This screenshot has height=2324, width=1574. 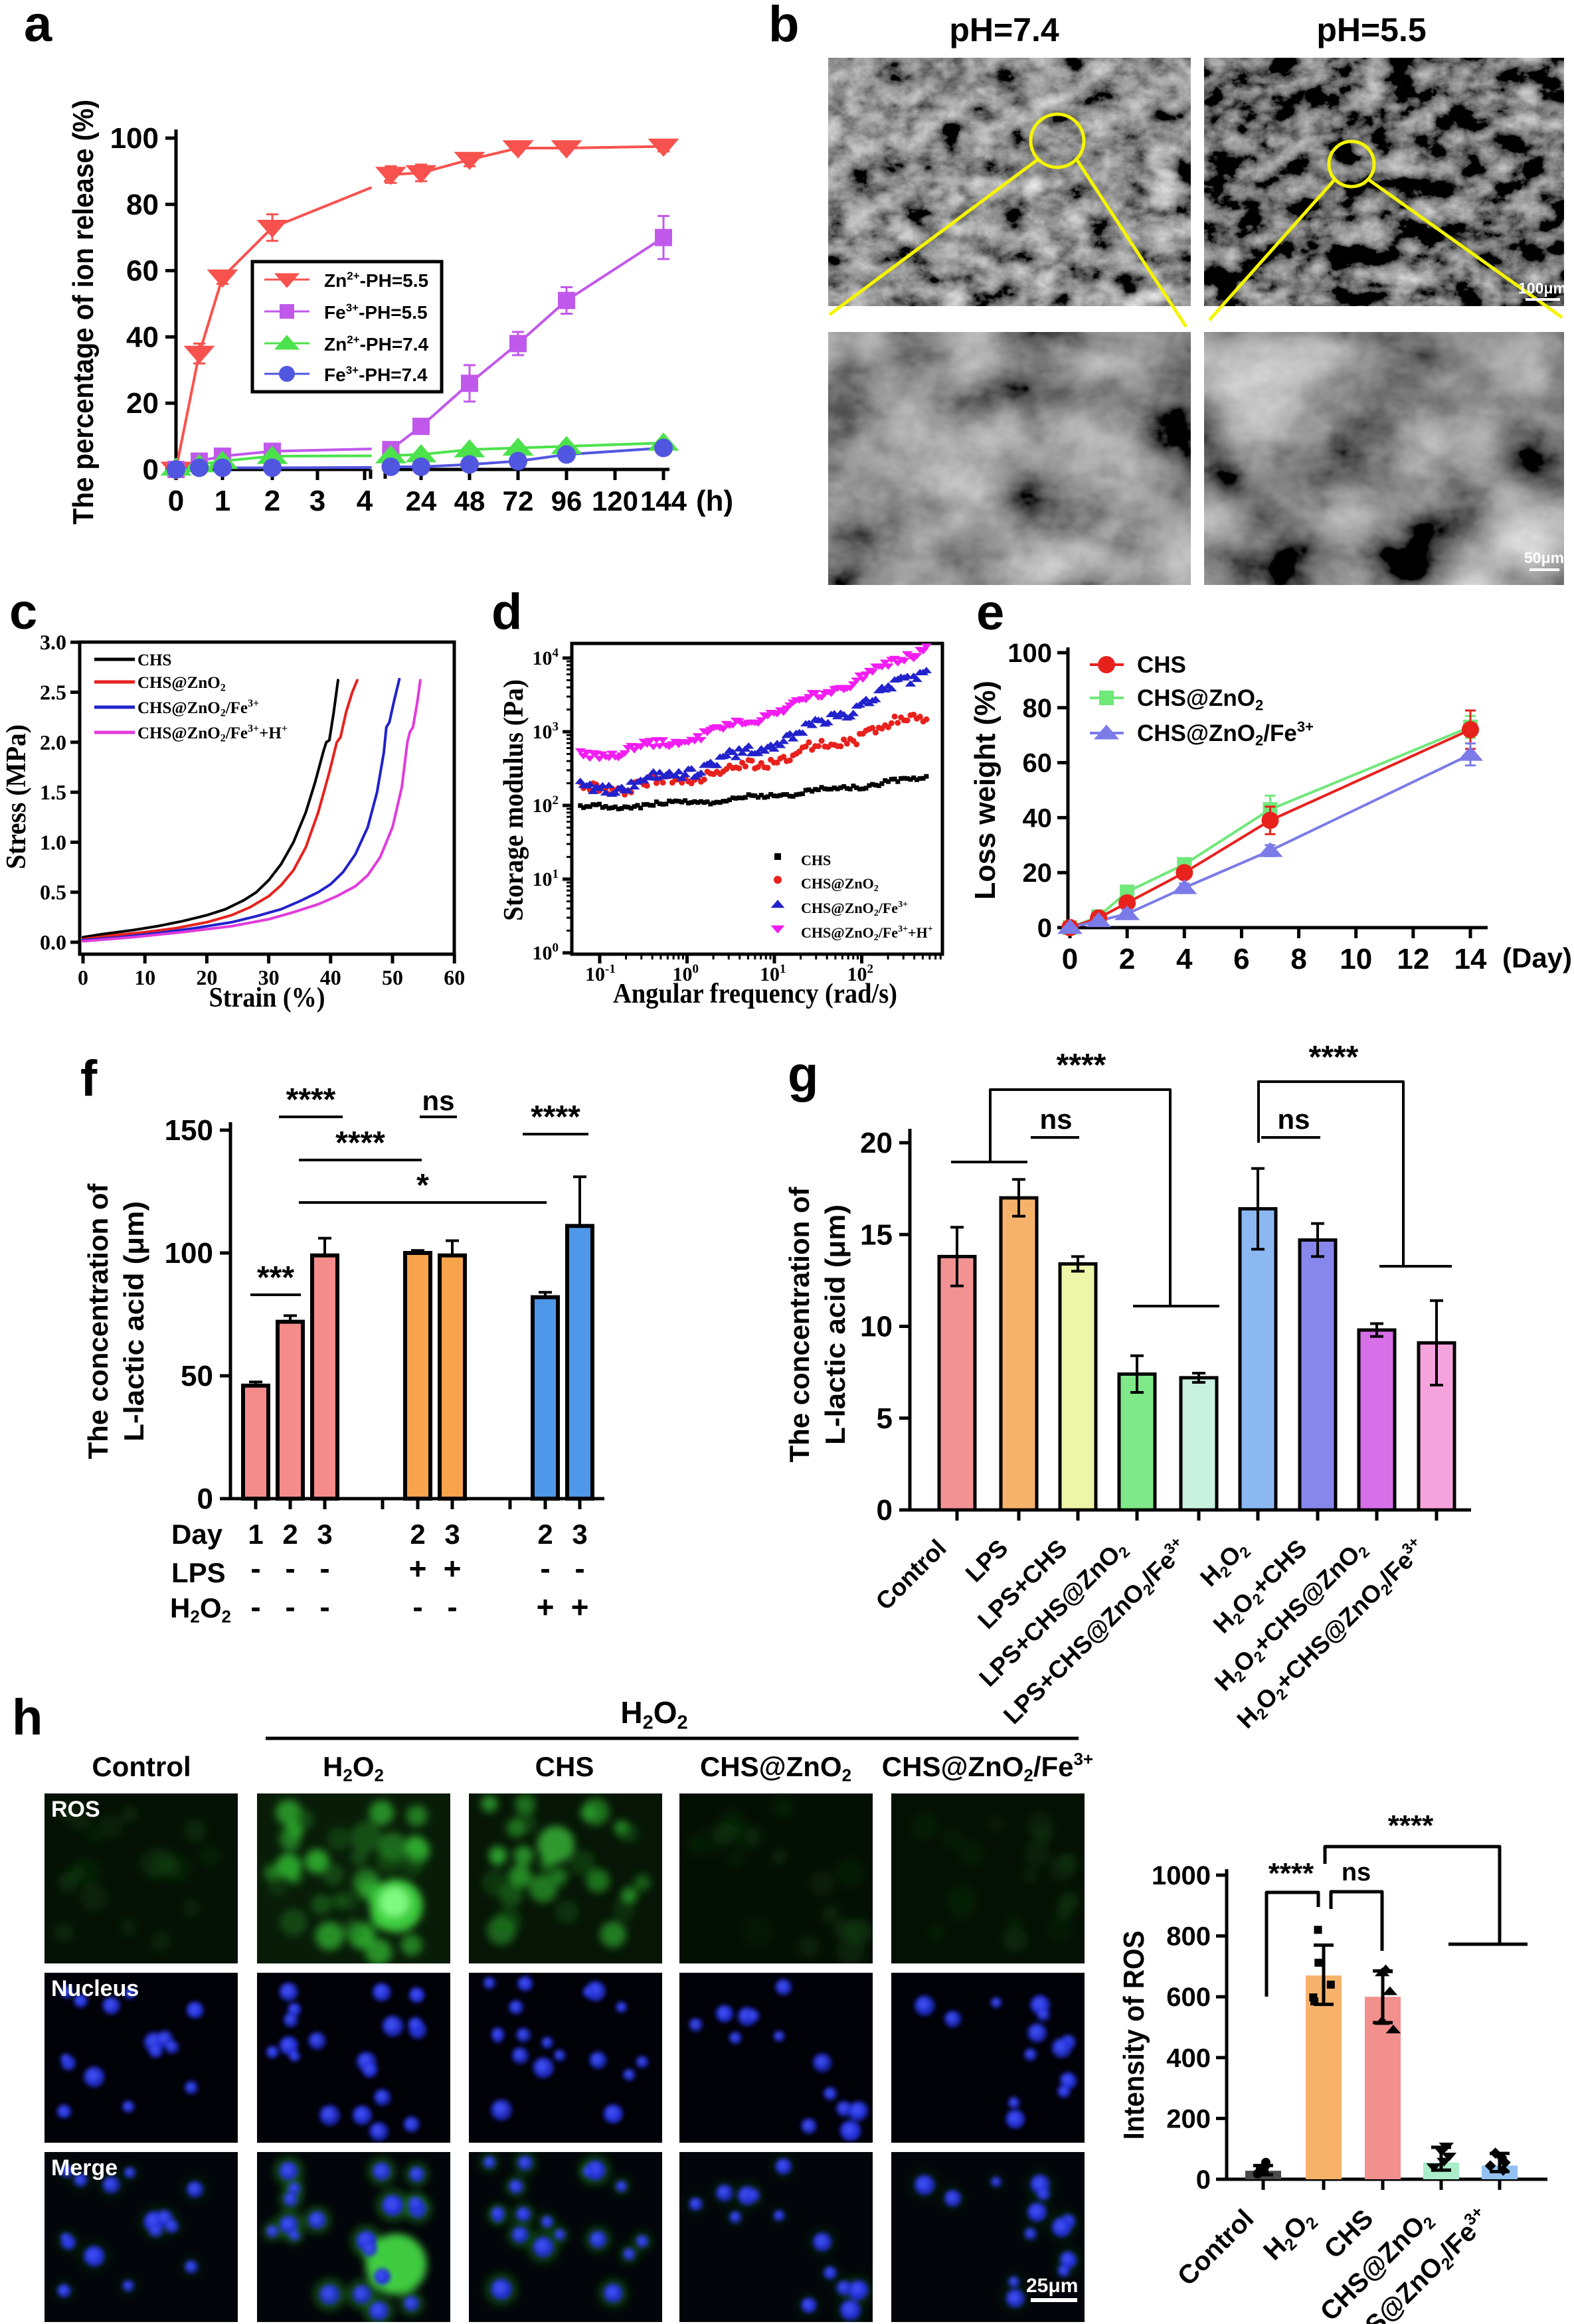 What do you see at coordinates (53, 942) in the screenshot?
I see `svg-text: 0.0` at bounding box center [53, 942].